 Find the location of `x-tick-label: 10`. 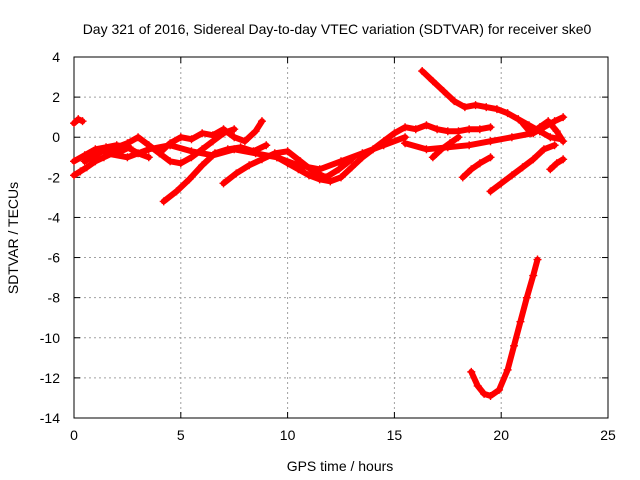

x-tick-label: 10 is located at coordinates (288, 435).